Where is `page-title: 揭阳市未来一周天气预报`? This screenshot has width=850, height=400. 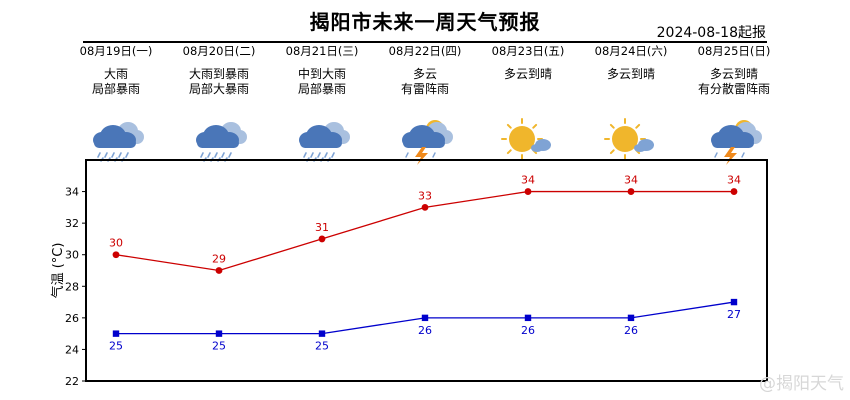
page-title: 揭阳市未来一周天气预报 is located at coordinates (425, 22).